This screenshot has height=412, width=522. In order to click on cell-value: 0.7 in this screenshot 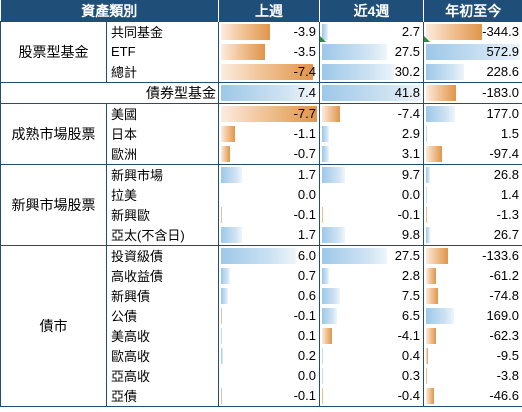, I will do `click(306, 275)`.